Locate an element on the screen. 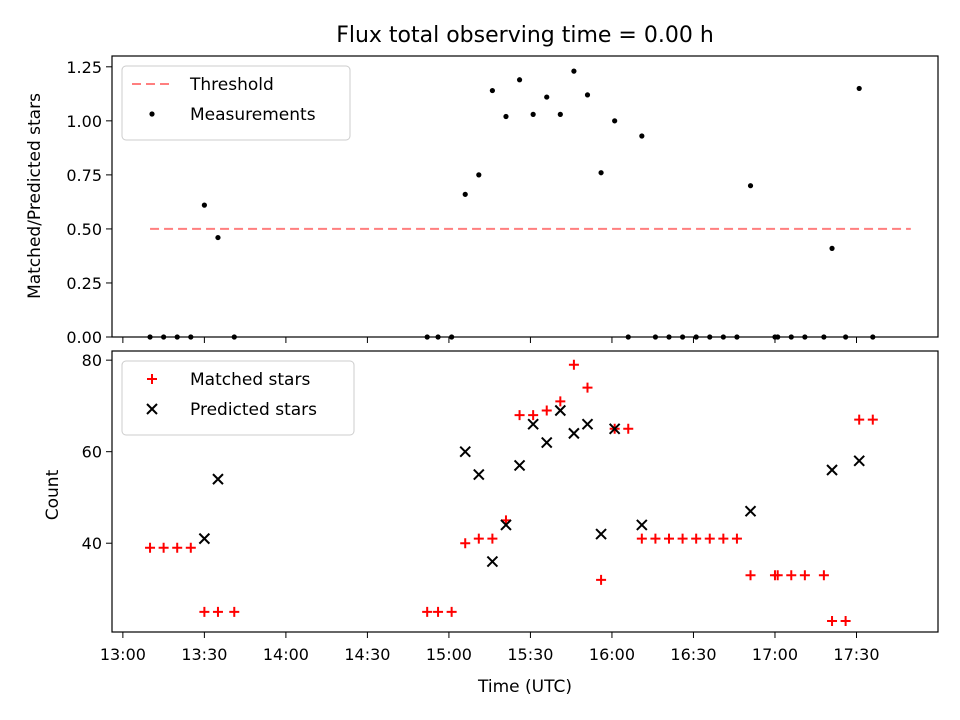 This screenshot has height=720, width=960. bottom-y-tick-label: 60 is located at coordinates (92, 452).